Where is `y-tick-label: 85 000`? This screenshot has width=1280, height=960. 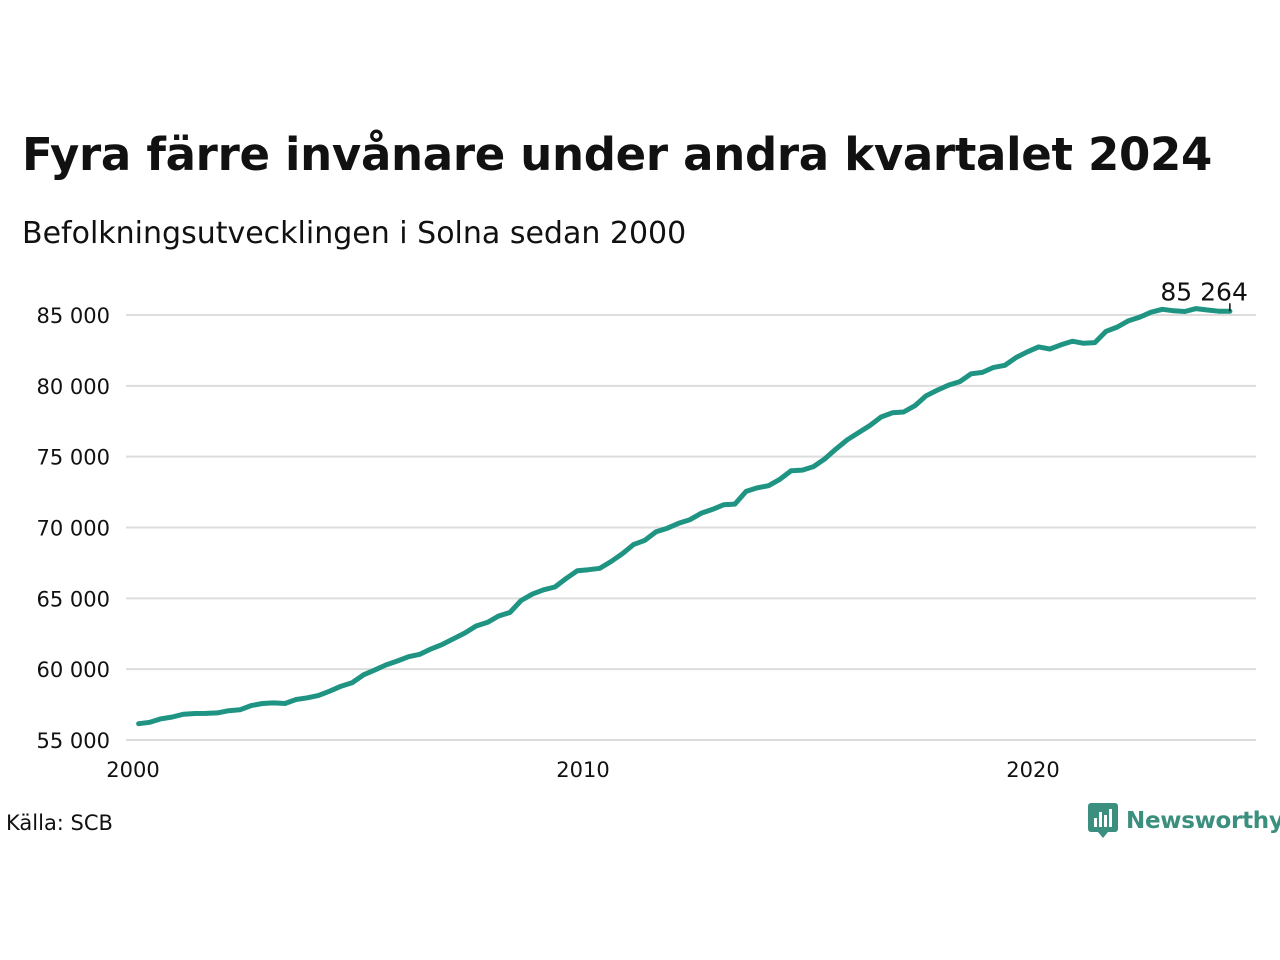
y-tick-label: 85 000 is located at coordinates (73, 316).